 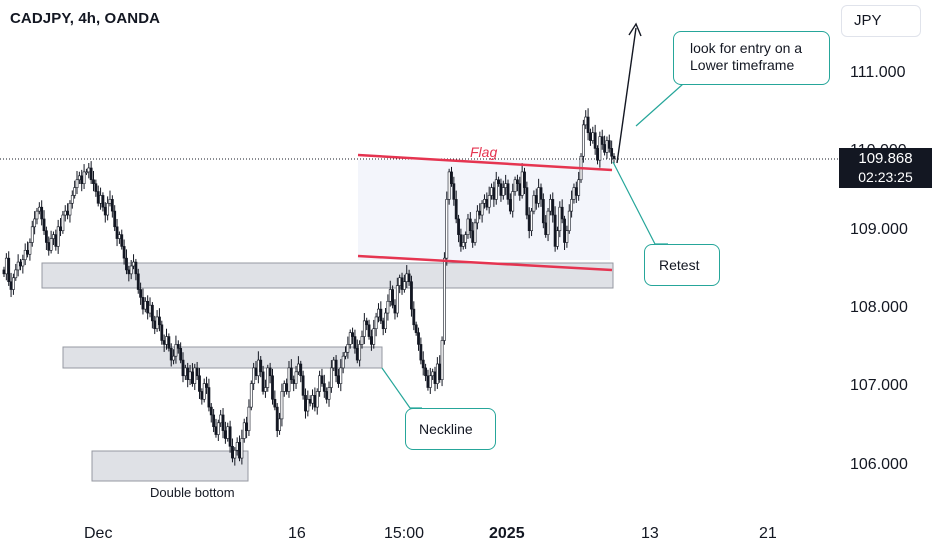 I want to click on retest-callout-pointer, so click(x=640, y=203).